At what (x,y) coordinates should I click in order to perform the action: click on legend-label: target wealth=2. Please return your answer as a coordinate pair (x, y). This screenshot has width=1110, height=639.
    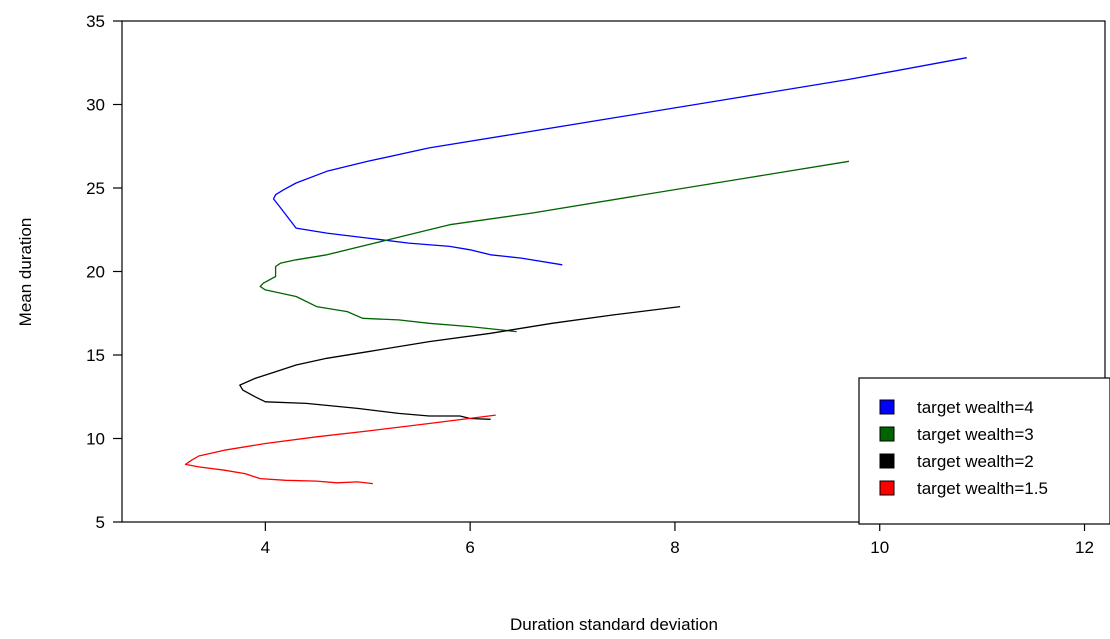
    Looking at the image, I should click on (975, 461).